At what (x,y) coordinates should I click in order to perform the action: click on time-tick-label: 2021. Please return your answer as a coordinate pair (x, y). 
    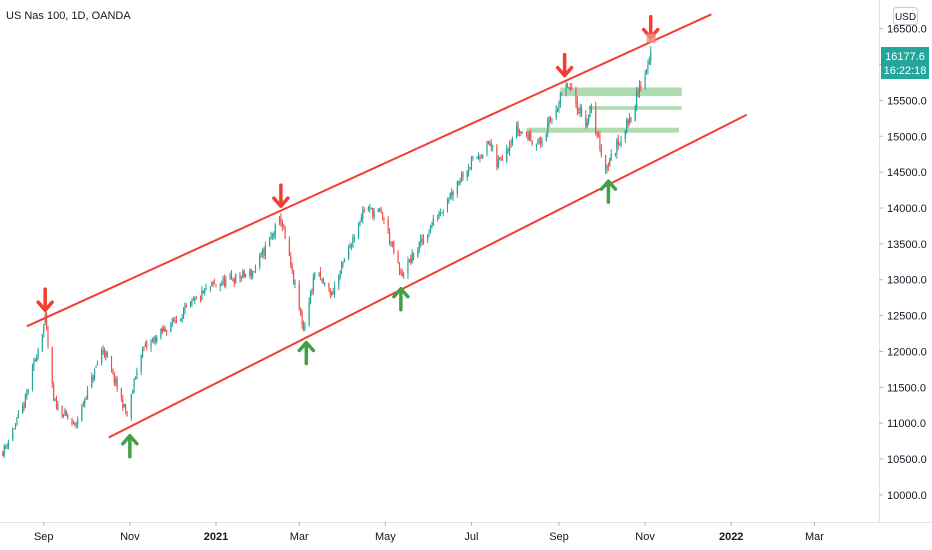
    Looking at the image, I should click on (216, 537).